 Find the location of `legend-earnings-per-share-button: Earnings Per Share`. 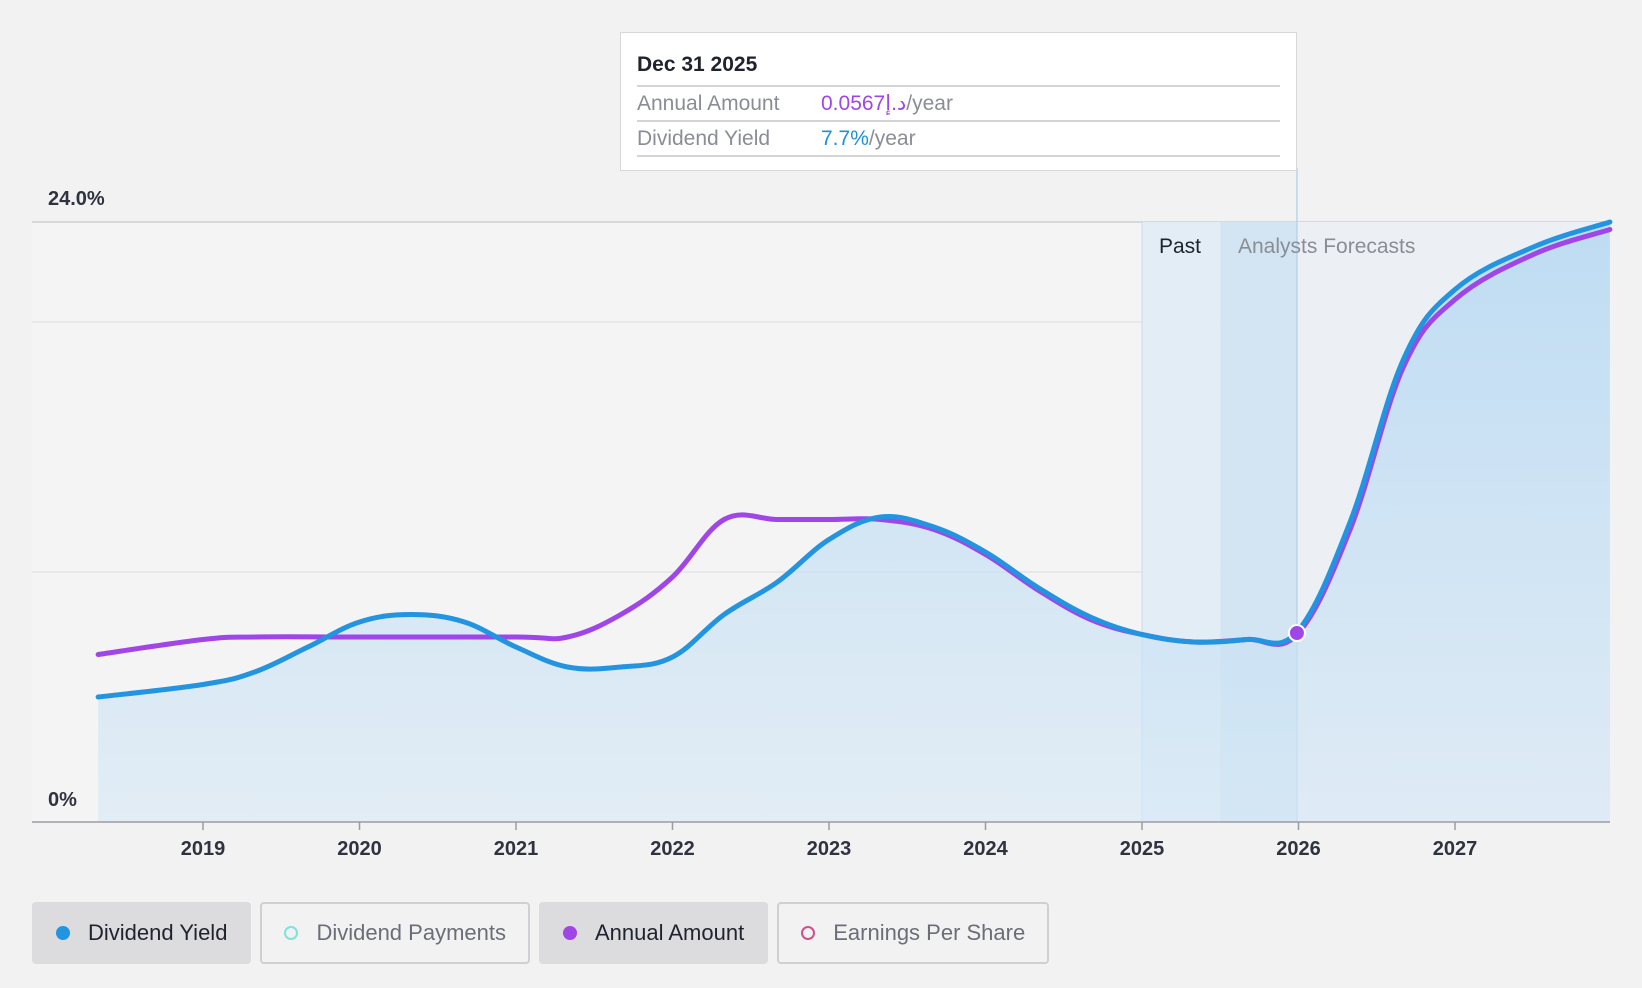

legend-earnings-per-share-button: Earnings Per Share is located at coordinates (913, 933).